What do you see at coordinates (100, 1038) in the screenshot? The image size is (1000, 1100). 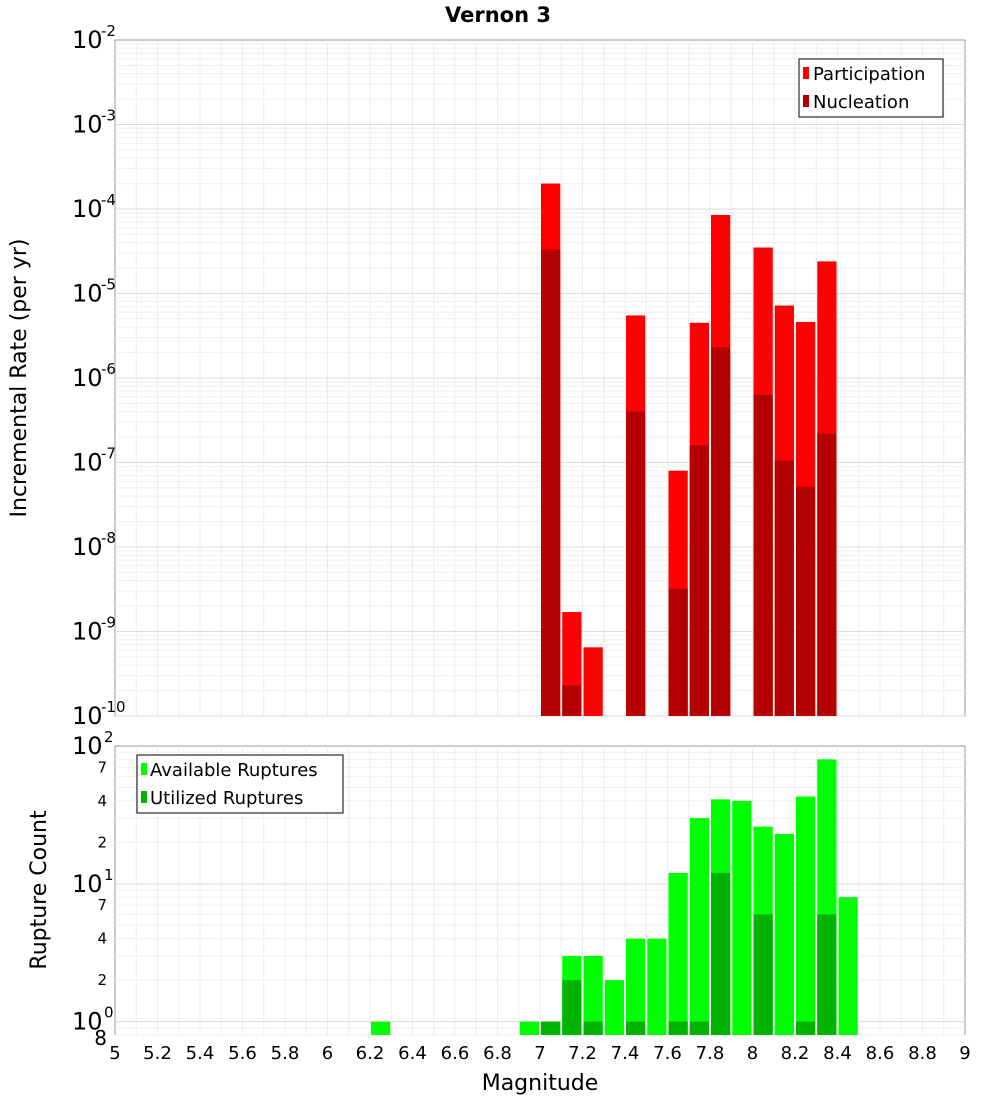 I see `count-y-minor-tick-label: 8` at bounding box center [100, 1038].